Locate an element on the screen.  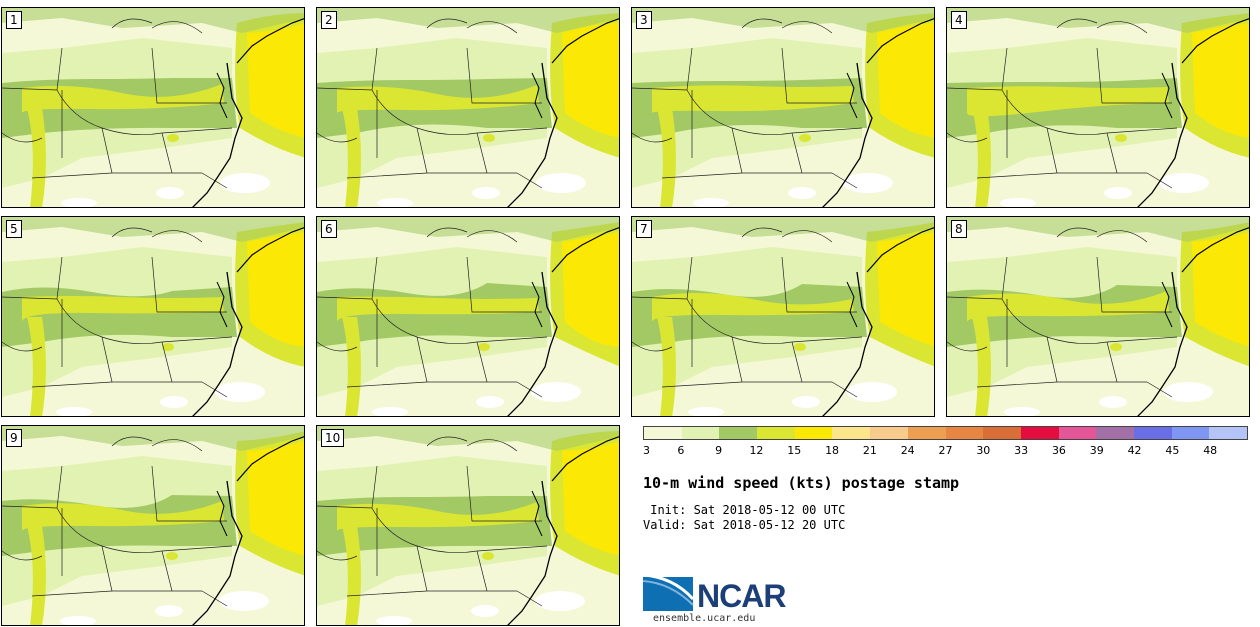
panel-number: 10 is located at coordinates (333, 438).